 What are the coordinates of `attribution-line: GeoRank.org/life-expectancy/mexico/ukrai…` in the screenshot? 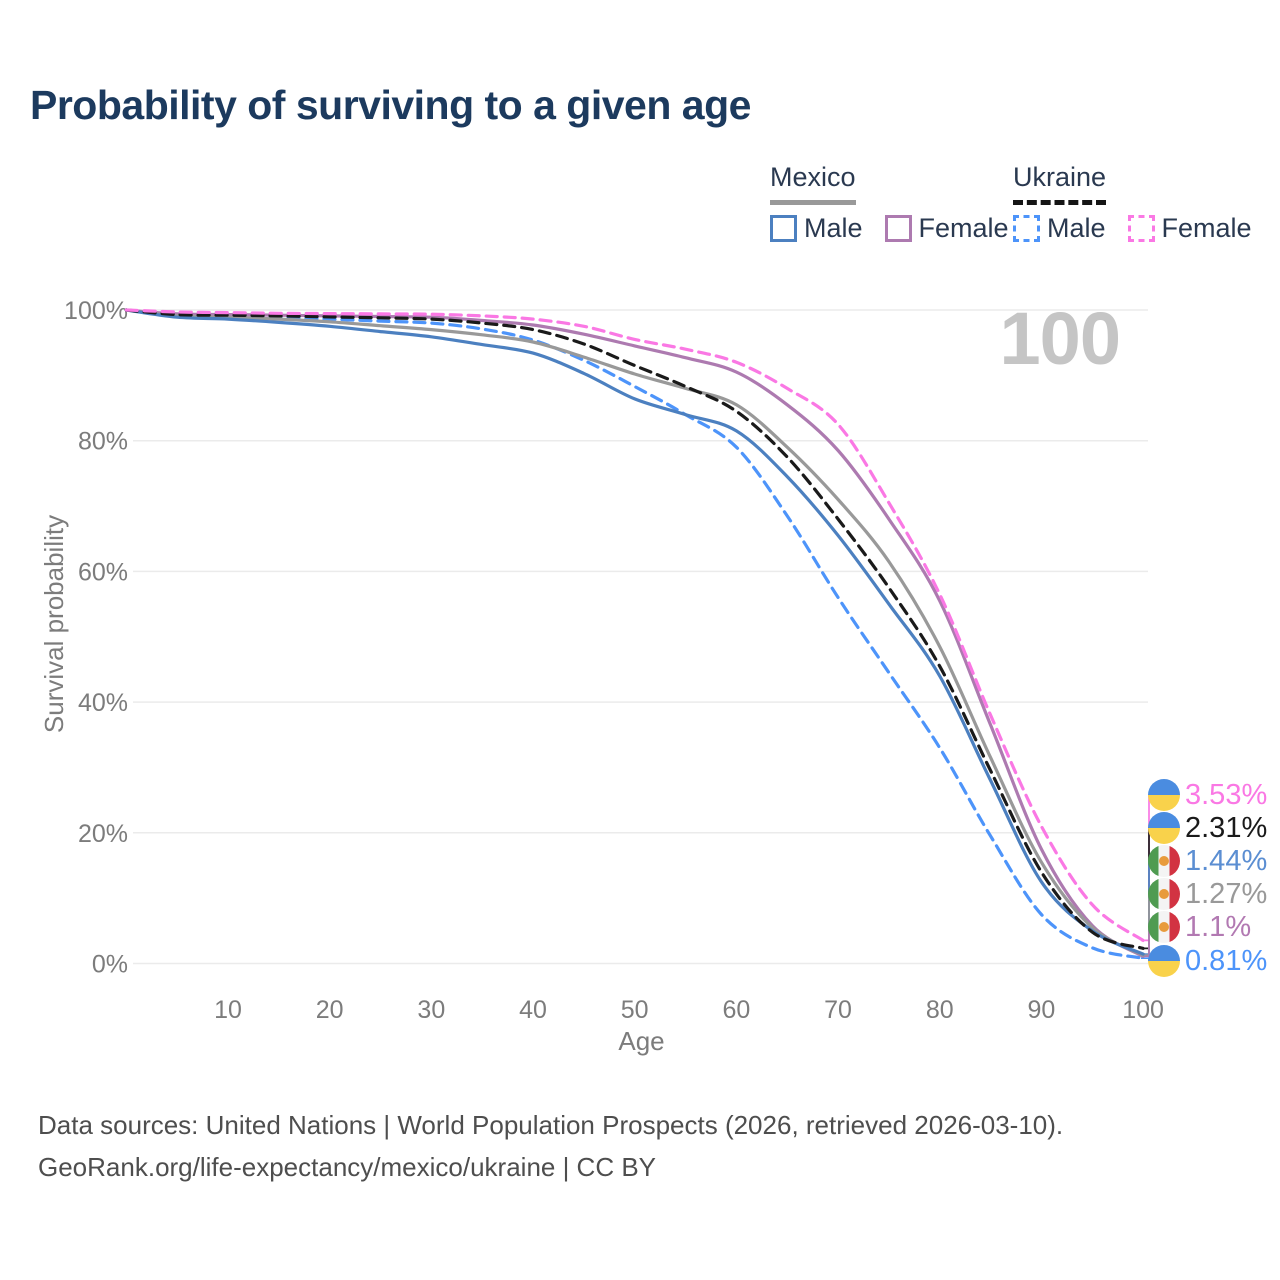 It's located at (347, 1167).